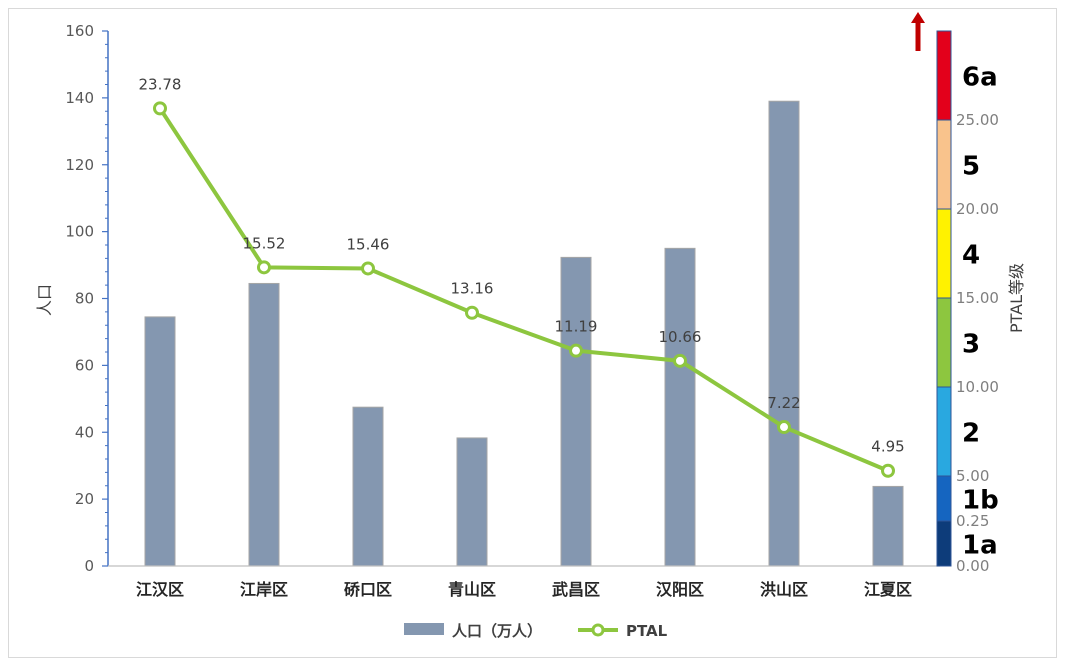 This screenshot has height=669, width=1068. What do you see at coordinates (971, 345) in the screenshot?
I see `ptal-level-label: 3` at bounding box center [971, 345].